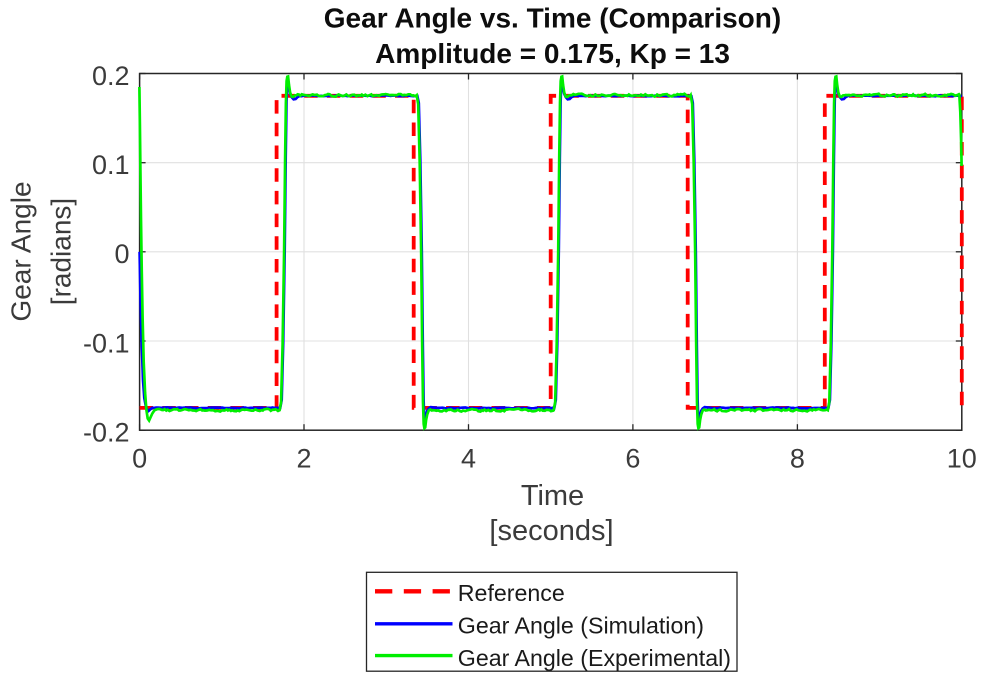 The image size is (996, 681). I want to click on svg-text: Time, so click(552, 496).